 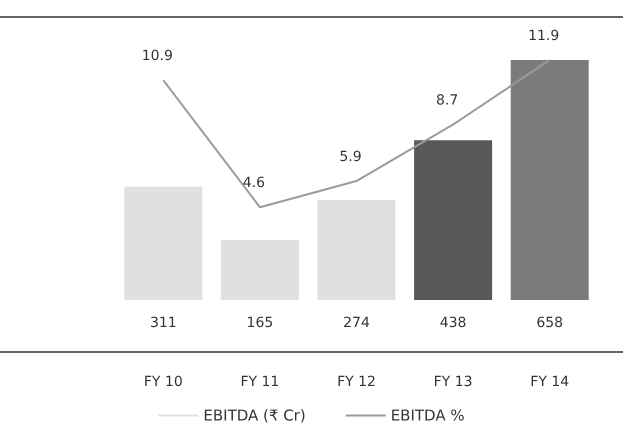 I want to click on x-tick-label: FY 13, so click(x=453, y=382).